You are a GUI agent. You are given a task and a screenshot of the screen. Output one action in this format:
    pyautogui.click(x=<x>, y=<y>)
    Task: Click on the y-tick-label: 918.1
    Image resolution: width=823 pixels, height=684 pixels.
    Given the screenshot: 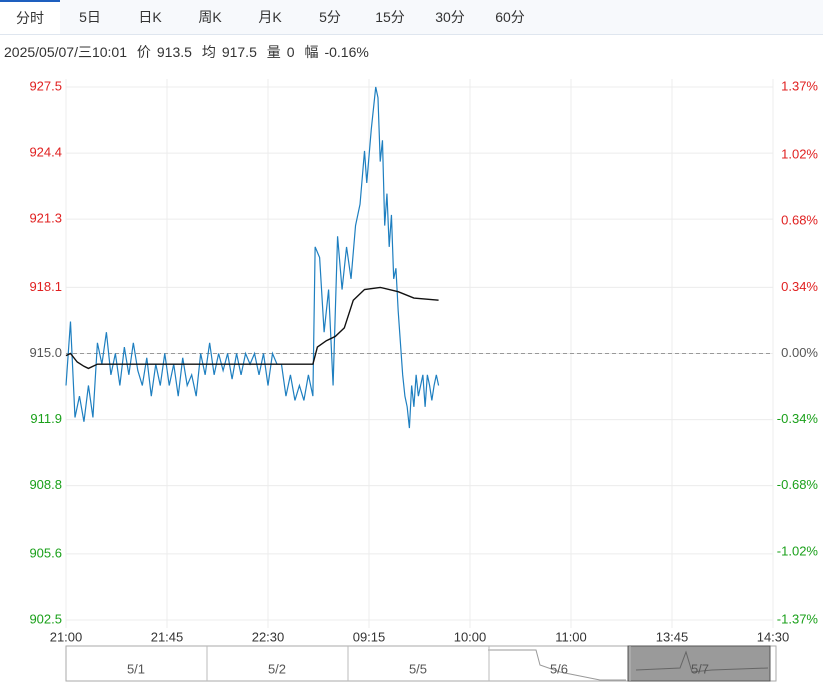 What is the action you would take?
    pyautogui.click(x=45, y=286)
    